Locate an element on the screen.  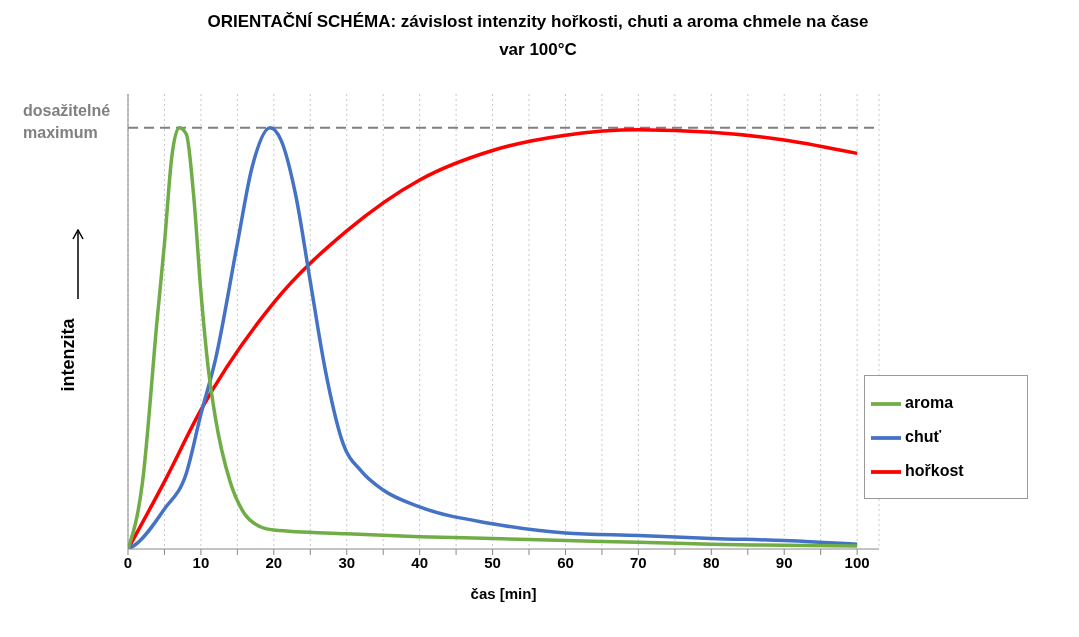
x-tick-label: 100 is located at coordinates (857, 562).